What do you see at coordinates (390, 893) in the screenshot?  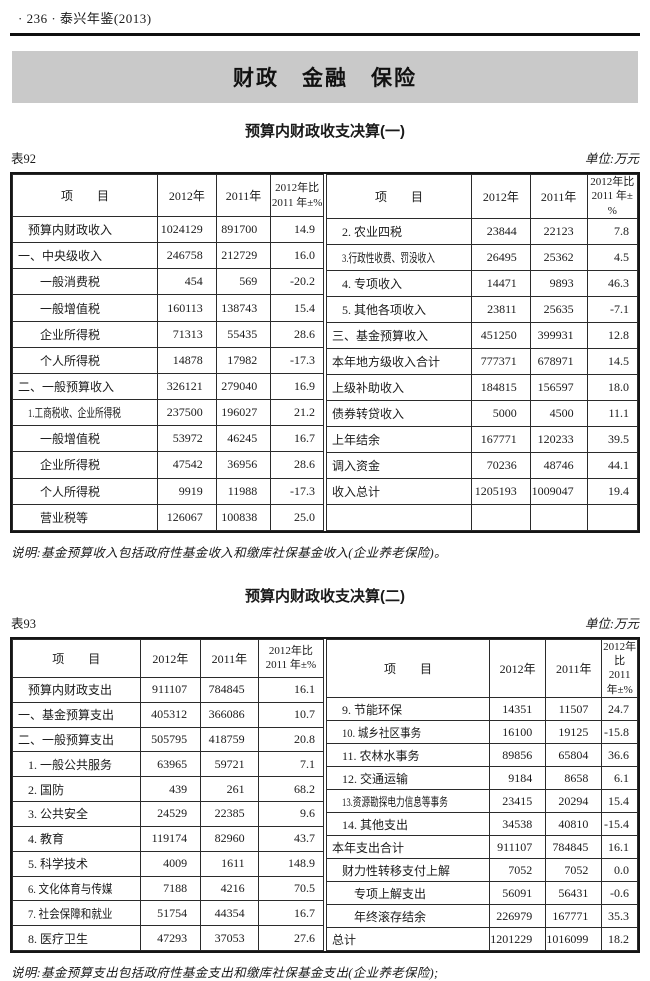 I see `row-label-text: 专项上解支出` at bounding box center [390, 893].